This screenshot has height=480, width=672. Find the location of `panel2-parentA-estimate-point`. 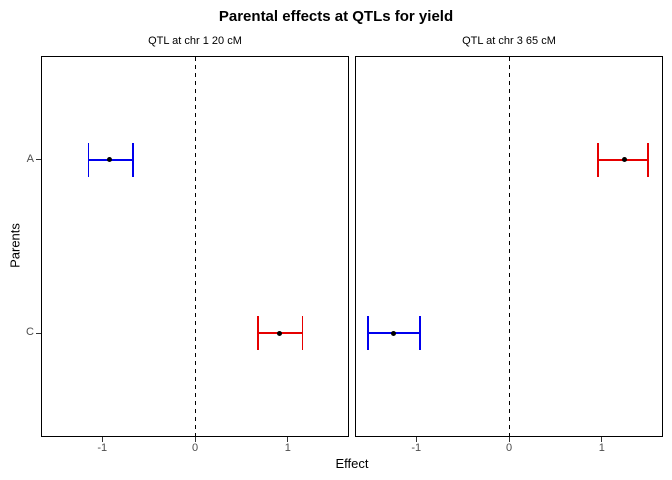

panel2-parentA-estimate-point is located at coordinates (624, 160).